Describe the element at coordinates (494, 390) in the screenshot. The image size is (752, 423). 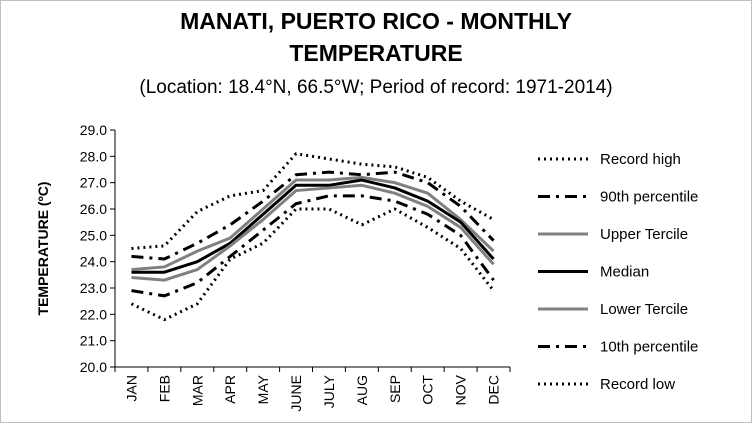
I see `x-tick-label: DEC` at that location.